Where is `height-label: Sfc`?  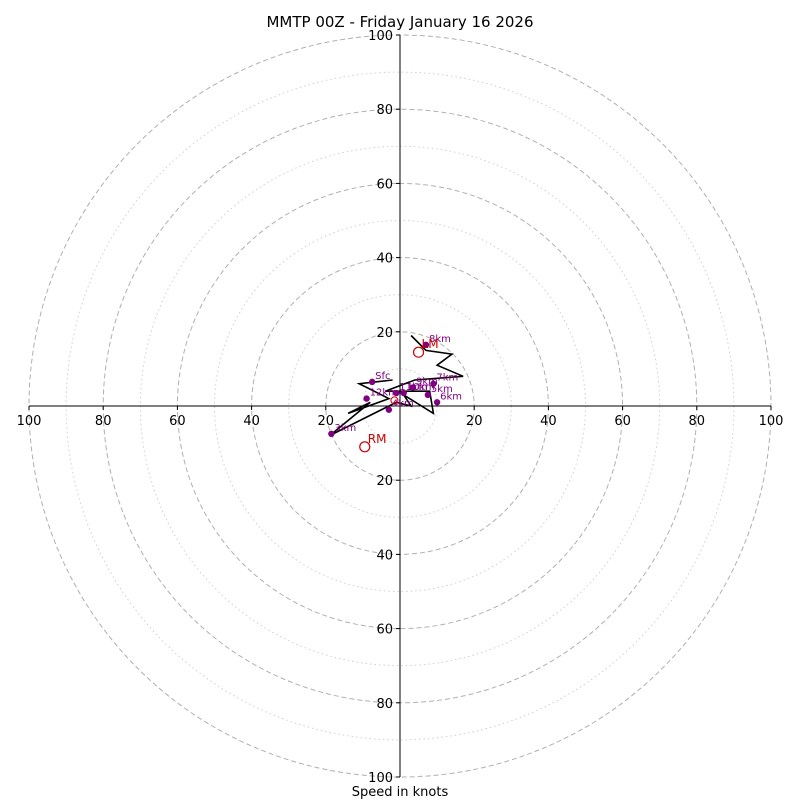
height-label: Sfc is located at coordinates (382, 376).